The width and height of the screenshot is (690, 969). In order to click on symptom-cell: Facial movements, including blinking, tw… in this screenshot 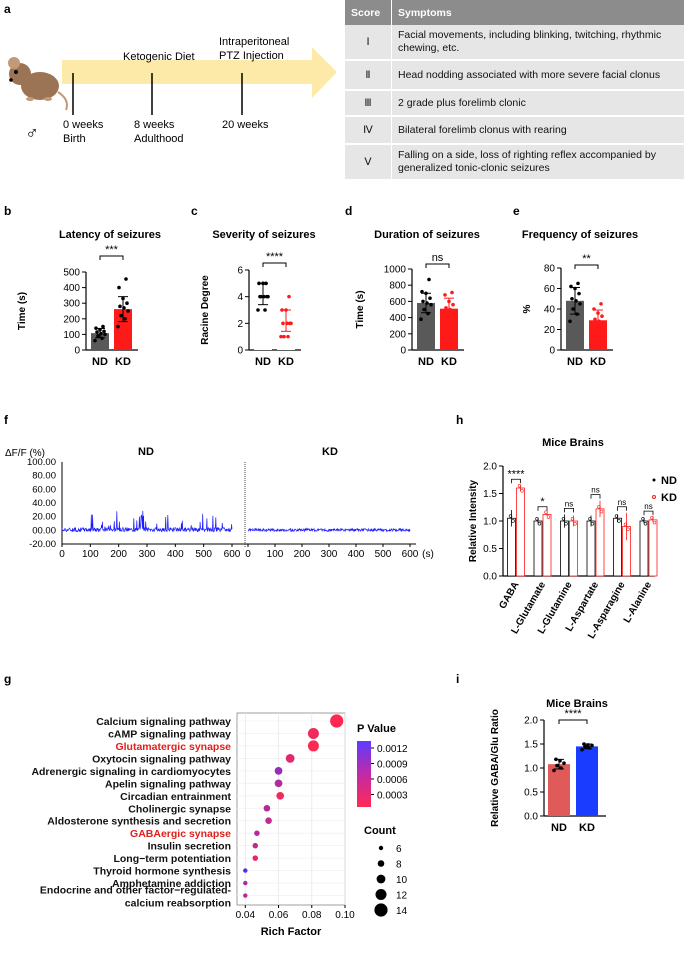, I will do `click(538, 43)`.